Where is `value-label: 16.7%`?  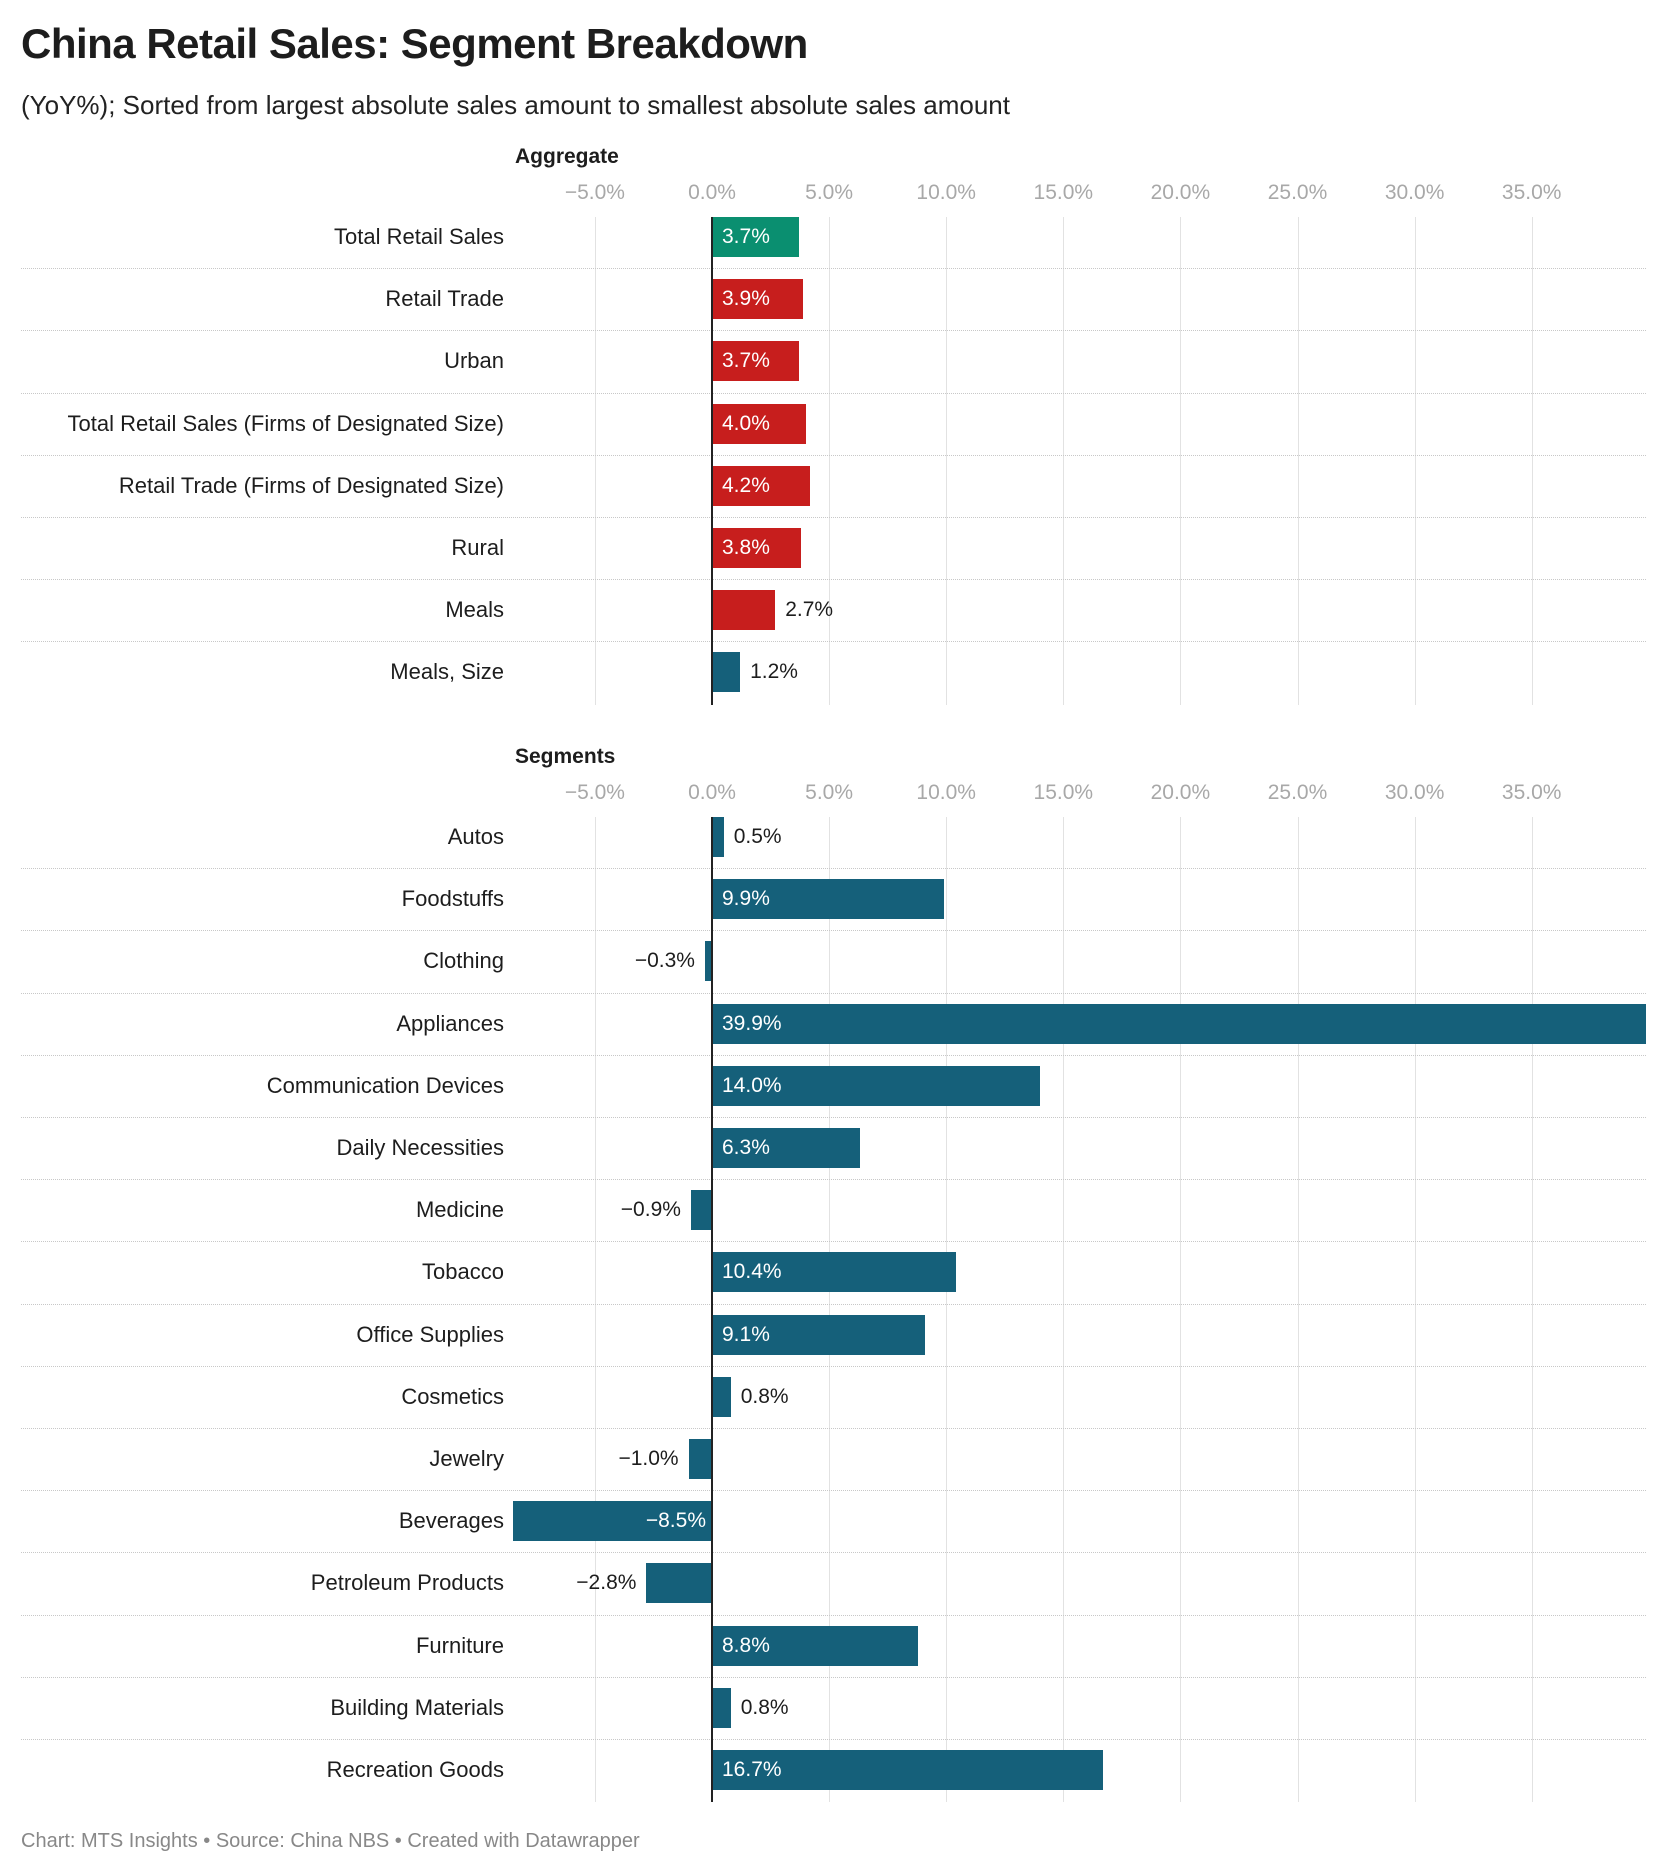
value-label: 16.7% is located at coordinates (752, 1769).